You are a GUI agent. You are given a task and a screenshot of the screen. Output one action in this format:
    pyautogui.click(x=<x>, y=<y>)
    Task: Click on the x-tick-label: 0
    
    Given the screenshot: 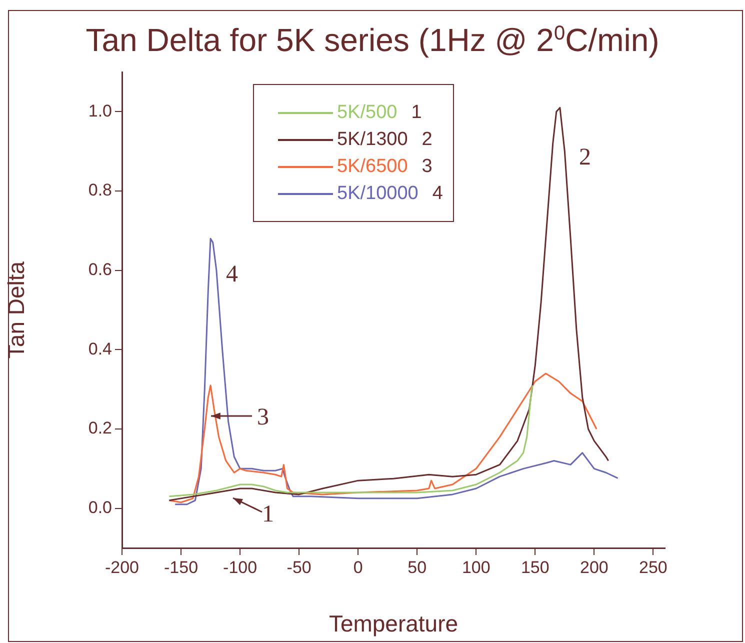 What is the action you would take?
    pyautogui.click(x=358, y=567)
    